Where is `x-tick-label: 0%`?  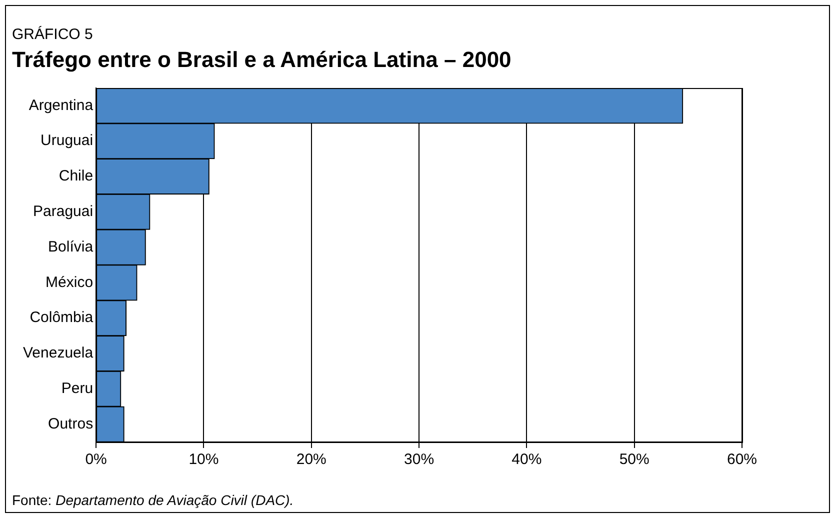 x-tick-label: 0% is located at coordinates (96, 459).